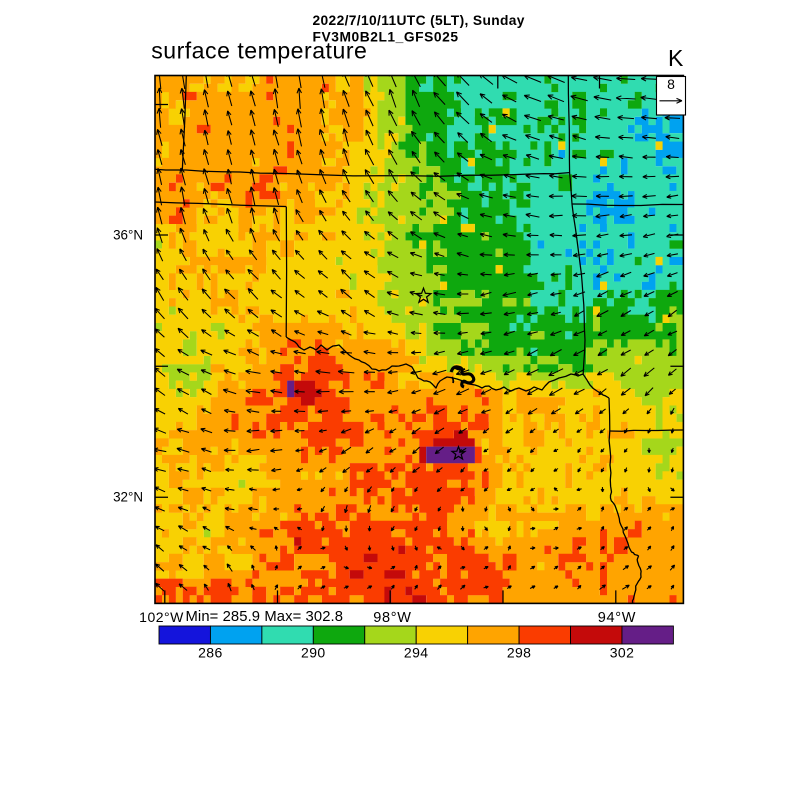 Image resolution: width=800 pixels, height=800 pixels. What do you see at coordinates (313, 653) in the screenshot?
I see `svg-text: 290` at bounding box center [313, 653].